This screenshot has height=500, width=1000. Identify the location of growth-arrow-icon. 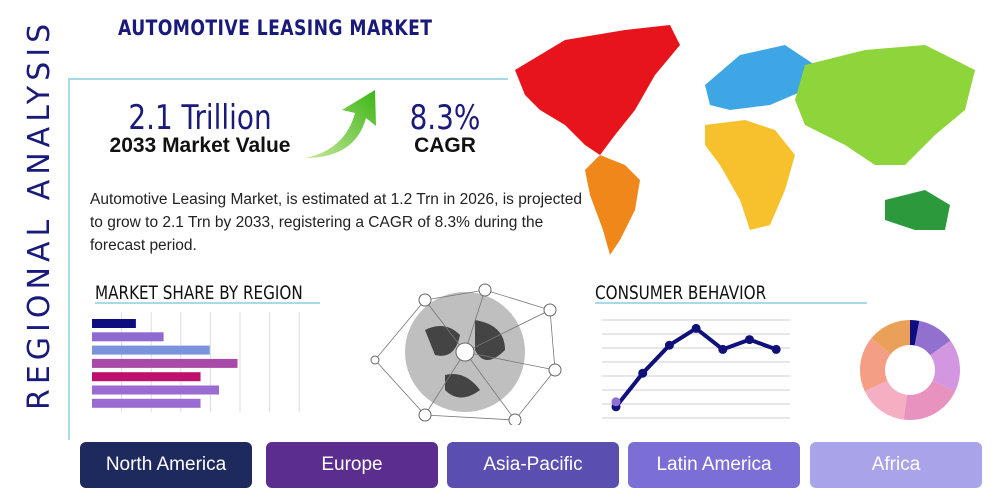
(340, 124).